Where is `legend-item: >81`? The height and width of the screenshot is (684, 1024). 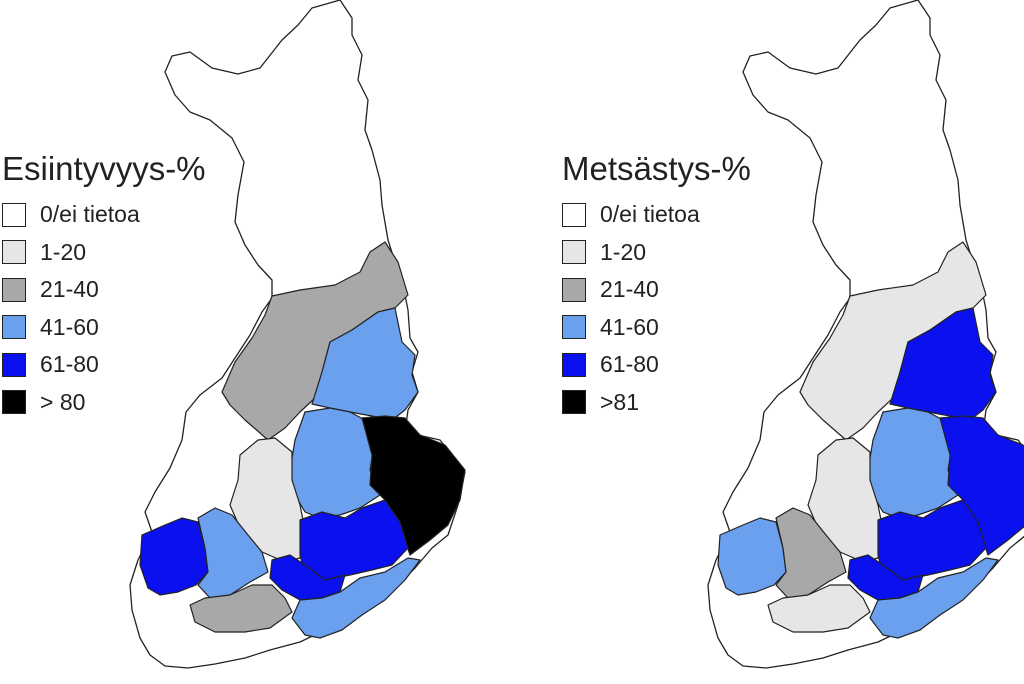
legend-item: >81 is located at coordinates (656, 403).